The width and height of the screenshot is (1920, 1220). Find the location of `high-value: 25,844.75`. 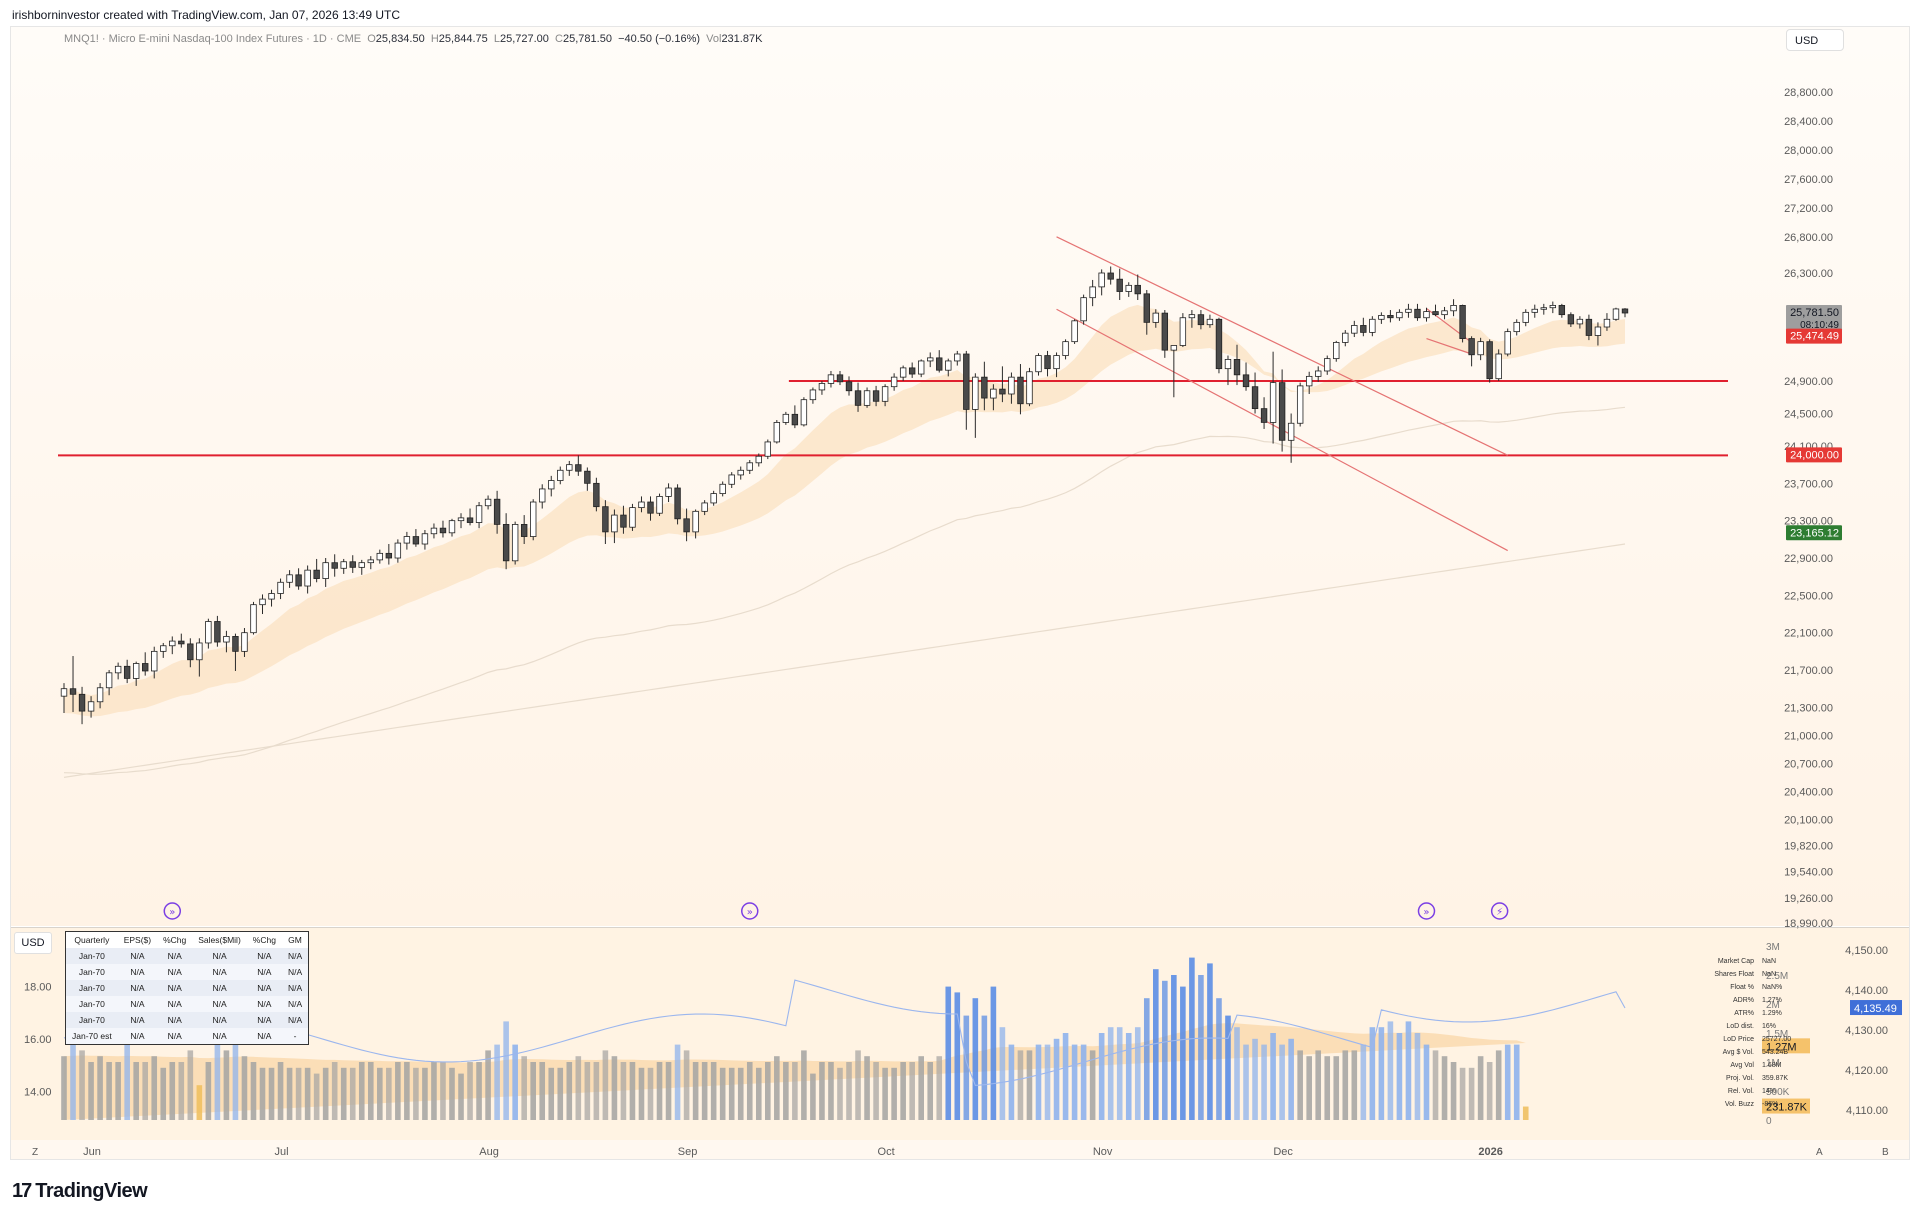

high-value: 25,844.75 is located at coordinates (463, 39).